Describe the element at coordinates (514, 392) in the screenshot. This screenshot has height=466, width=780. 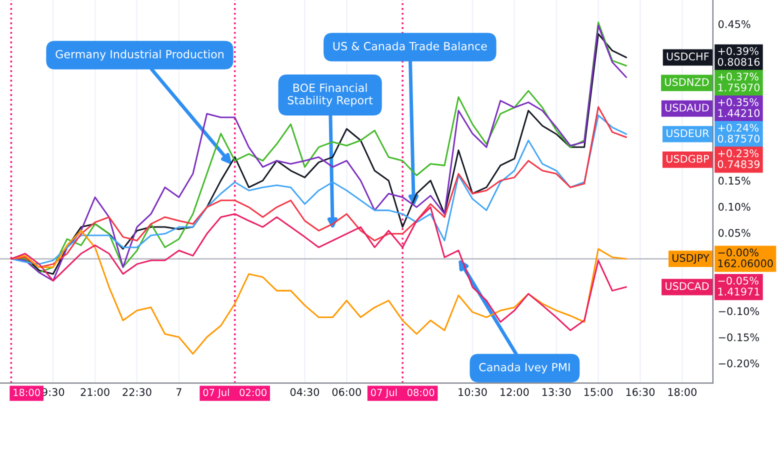
I see `x-tick-label: 12:00` at that location.